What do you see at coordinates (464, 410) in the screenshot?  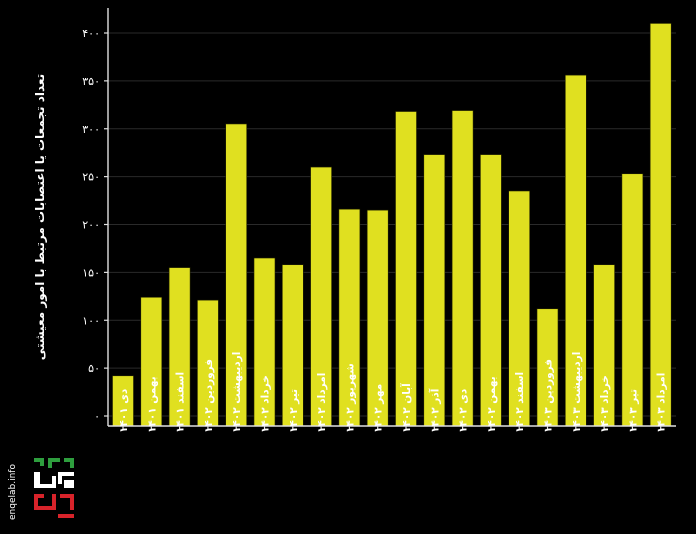 I see `x-tick-label: دی ۱۴۰۲` at bounding box center [464, 410].